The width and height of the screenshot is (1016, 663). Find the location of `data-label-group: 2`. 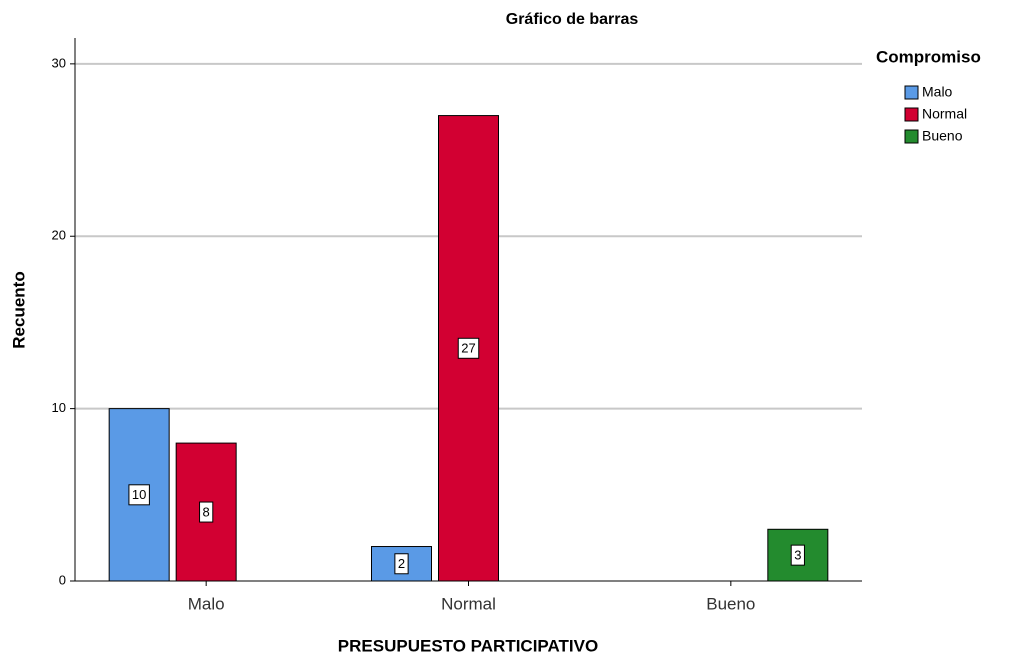

data-label-group: 2 is located at coordinates (401, 564).